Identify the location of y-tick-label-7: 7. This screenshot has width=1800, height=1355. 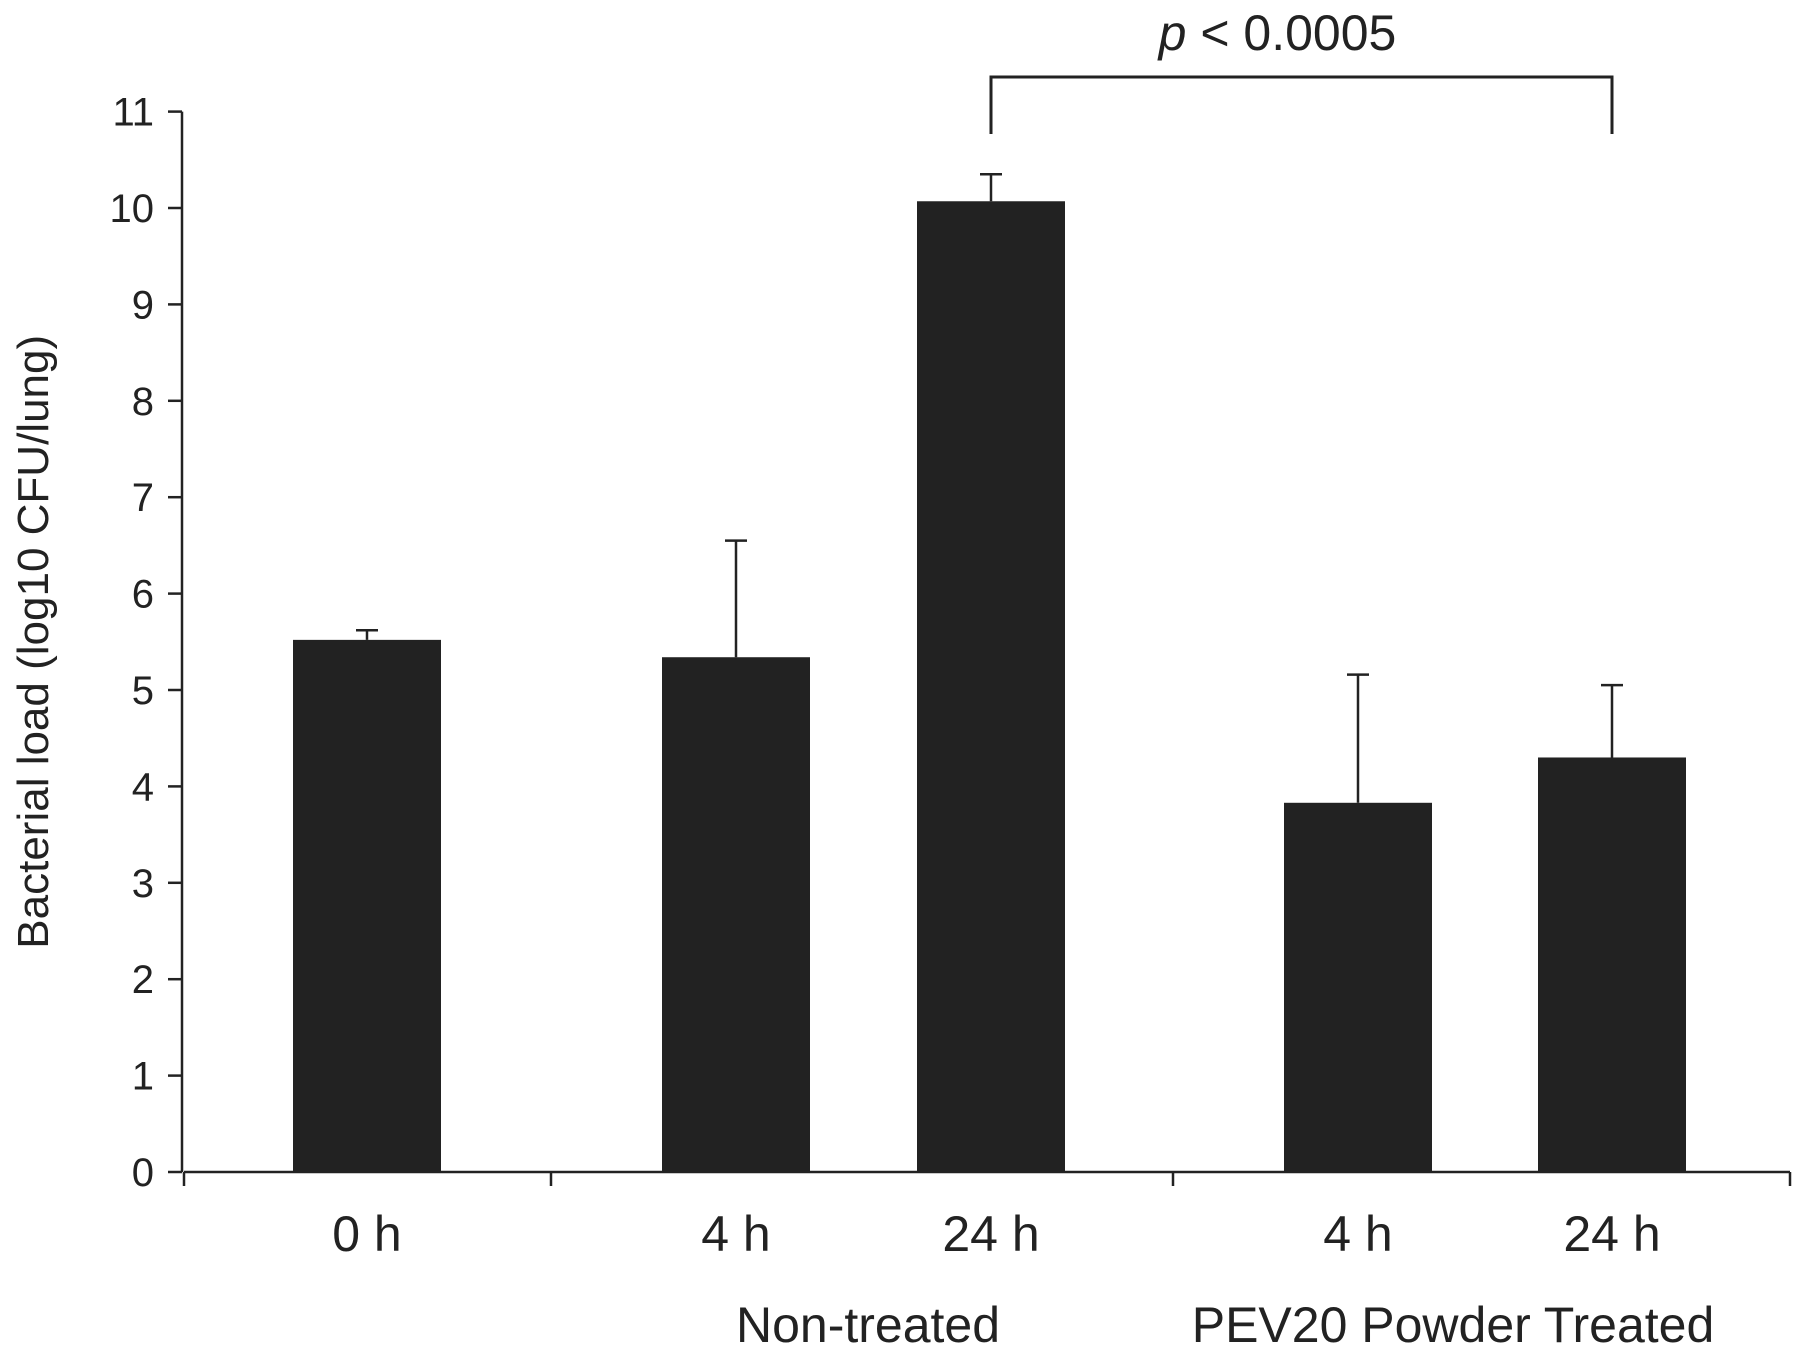
(143, 498).